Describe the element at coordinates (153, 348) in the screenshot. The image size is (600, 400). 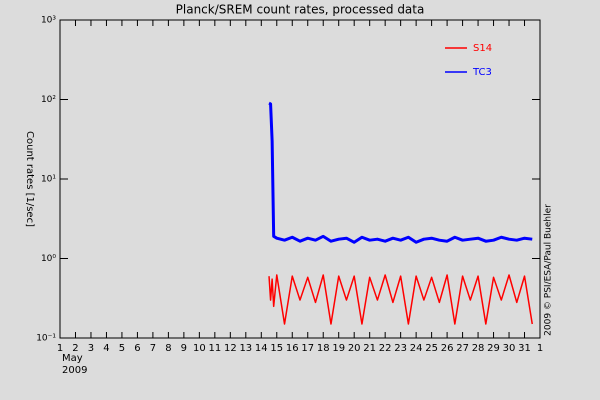
I see `x-tick-label: 7` at that location.